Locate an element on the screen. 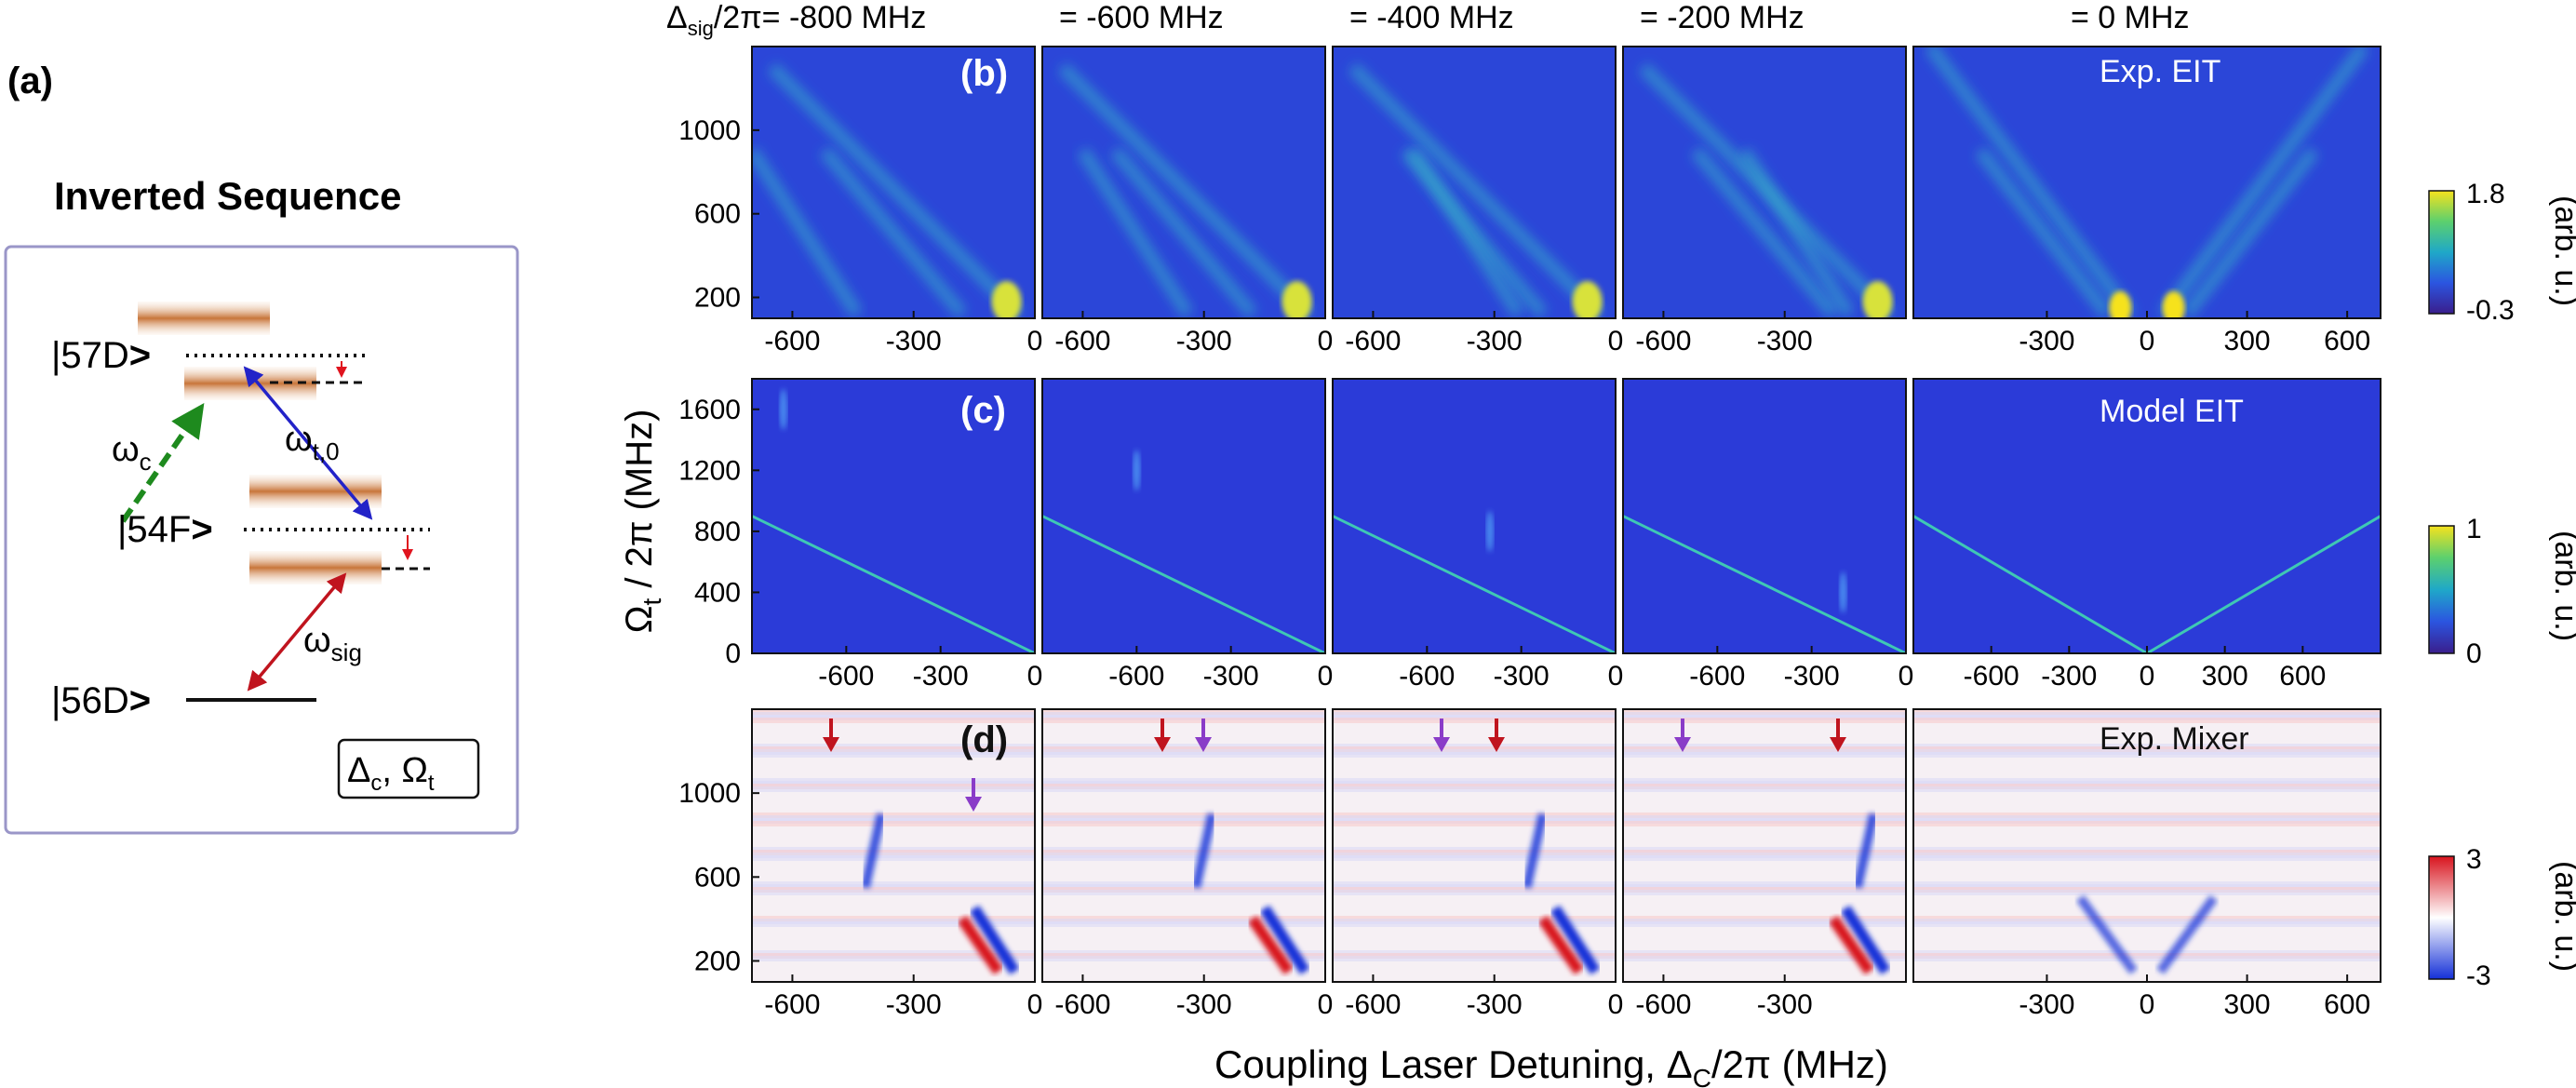 Image resolution: width=2576 pixels, height=1088 pixels. heatmap-panel-r3-c3: -600 -300 0 is located at coordinates (1477, 864).